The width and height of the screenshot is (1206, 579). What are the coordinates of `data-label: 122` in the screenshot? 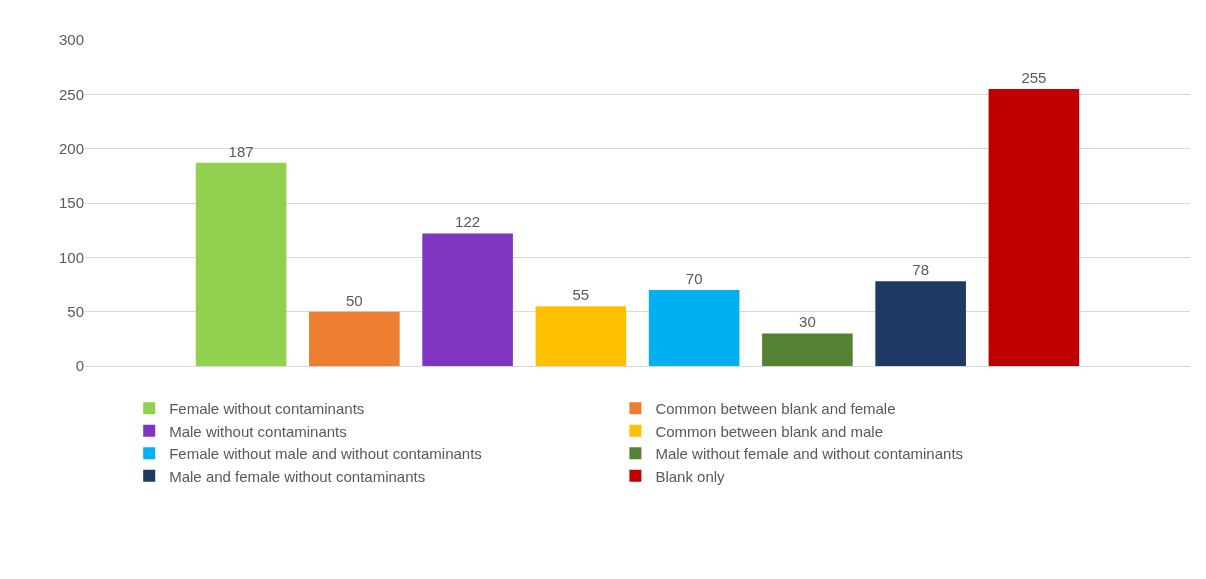 It's located at (468, 222).